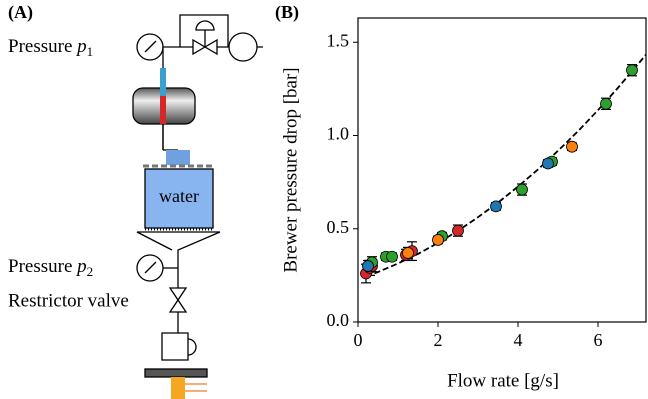  I want to click on water-vessel, so click(179, 198).